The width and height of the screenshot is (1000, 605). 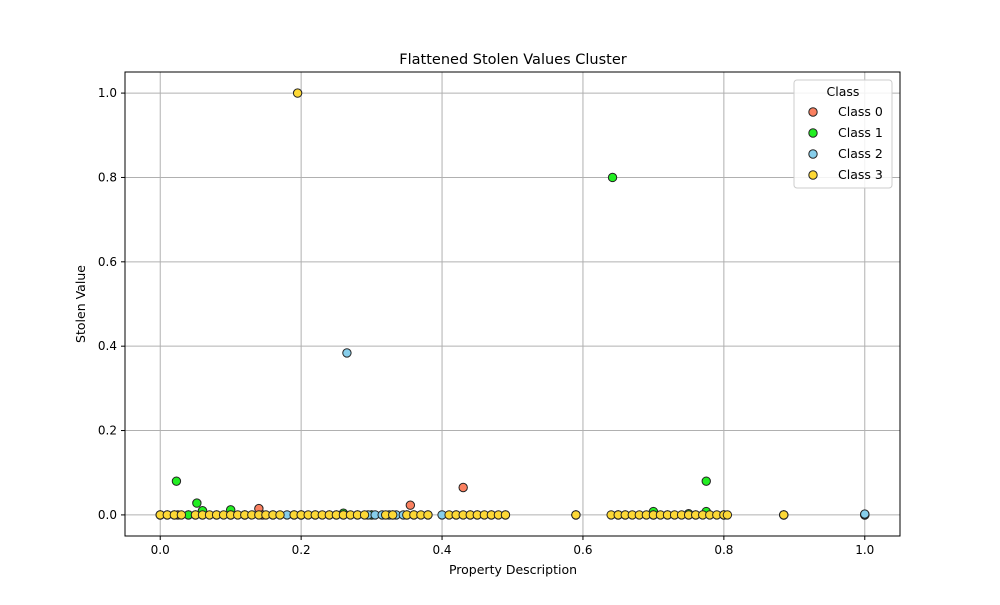 I want to click on legend-box, so click(x=843, y=134).